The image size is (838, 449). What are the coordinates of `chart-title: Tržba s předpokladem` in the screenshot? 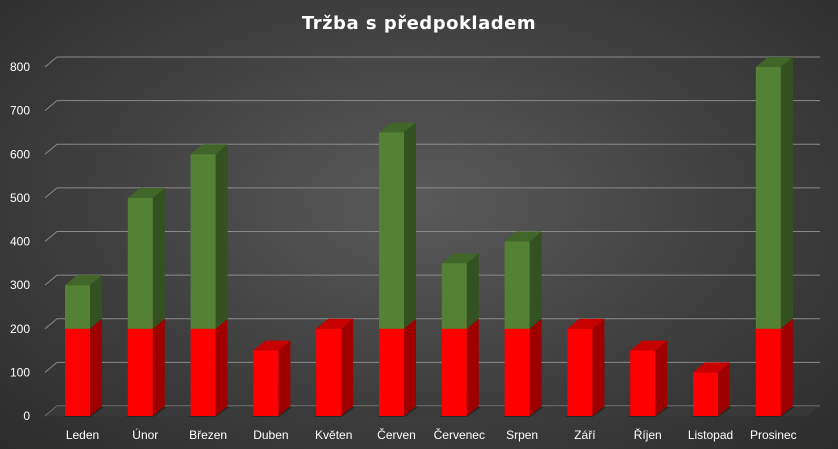 It's located at (419, 23).